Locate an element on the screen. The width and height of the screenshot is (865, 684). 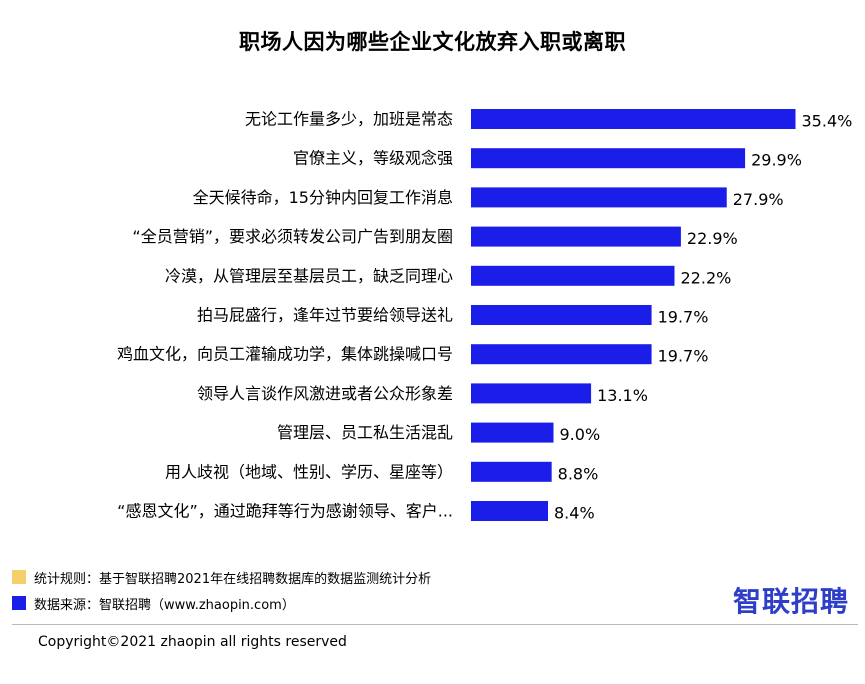
value-label: 8.4% is located at coordinates (574, 513).